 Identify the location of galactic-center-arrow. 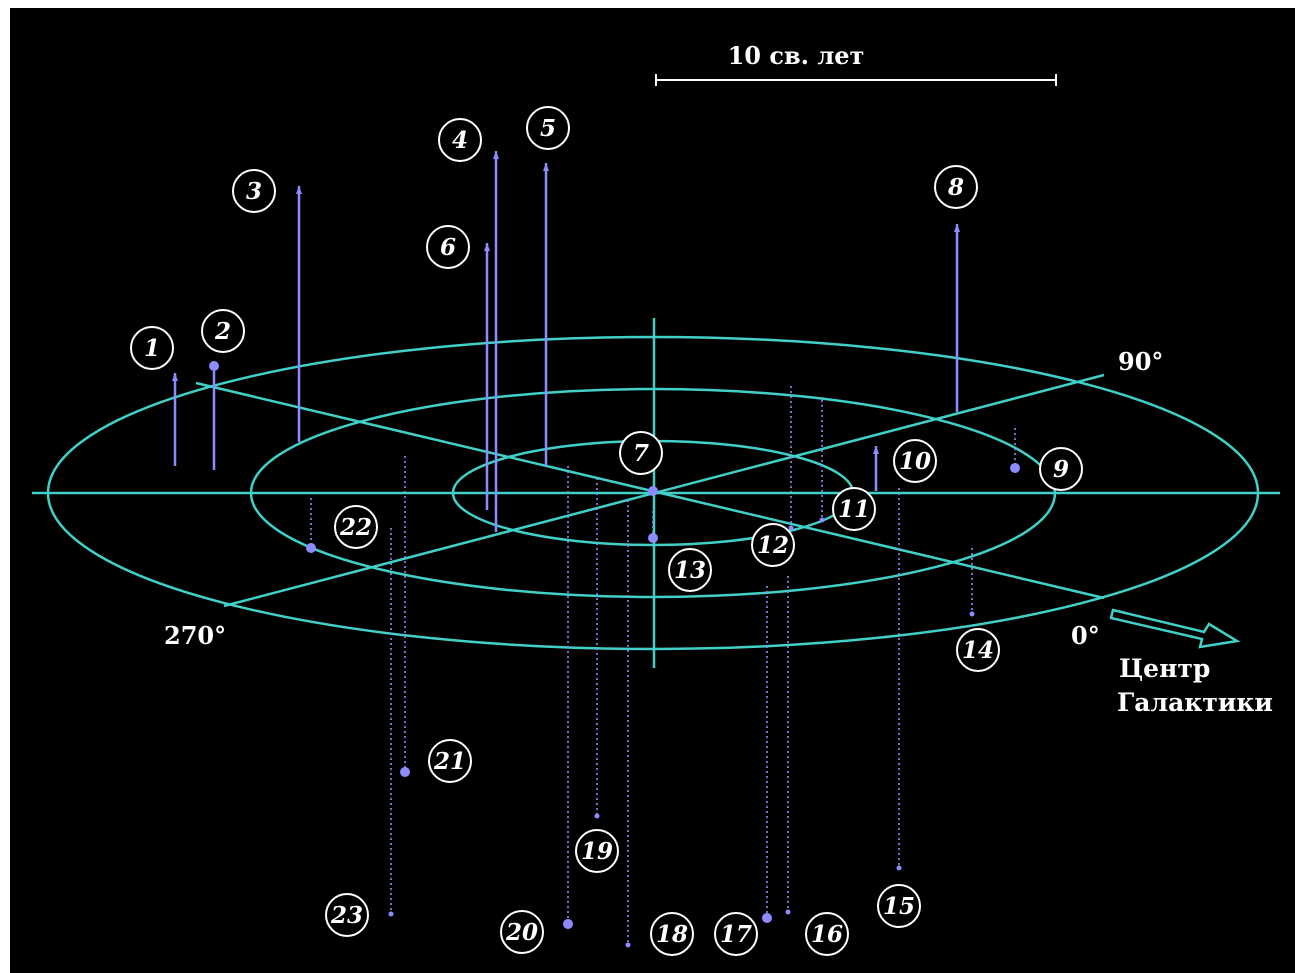
(1175, 628).